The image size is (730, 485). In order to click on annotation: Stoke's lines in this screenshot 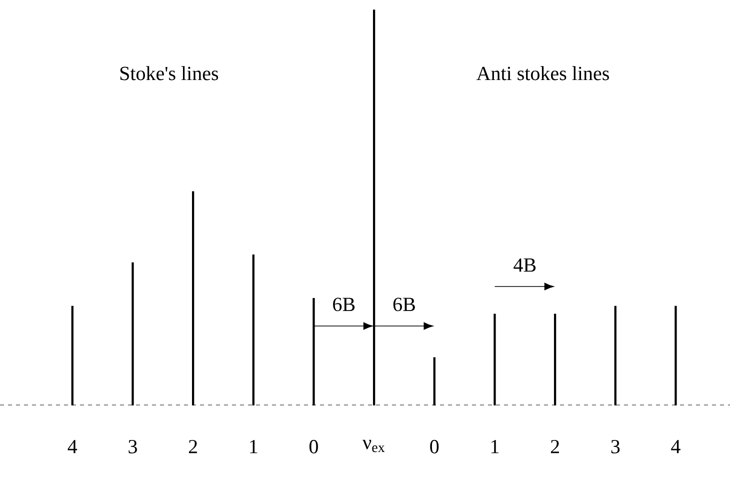, I will do `click(169, 73)`.